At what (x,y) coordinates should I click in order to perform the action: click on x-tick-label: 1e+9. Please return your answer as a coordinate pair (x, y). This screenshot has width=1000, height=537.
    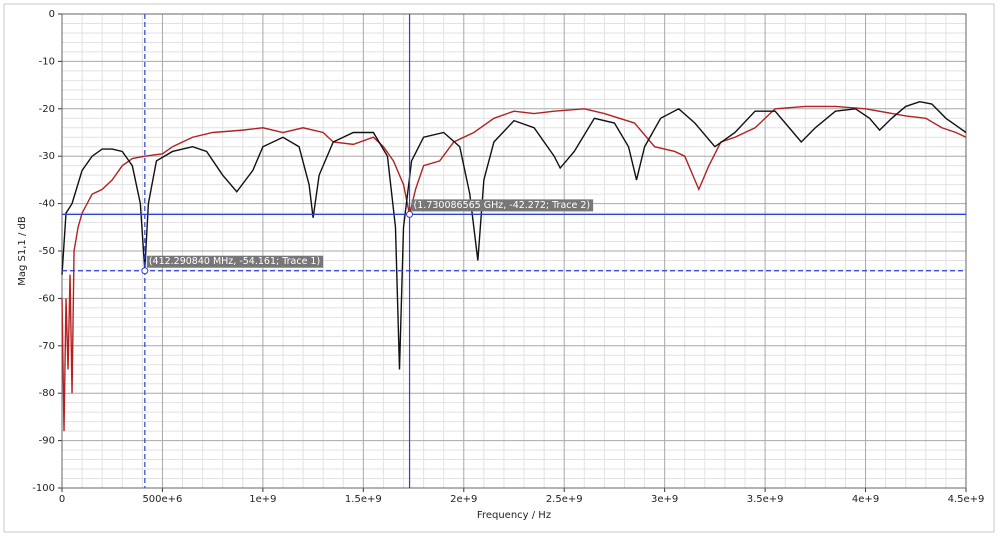
    Looking at the image, I should click on (262, 499).